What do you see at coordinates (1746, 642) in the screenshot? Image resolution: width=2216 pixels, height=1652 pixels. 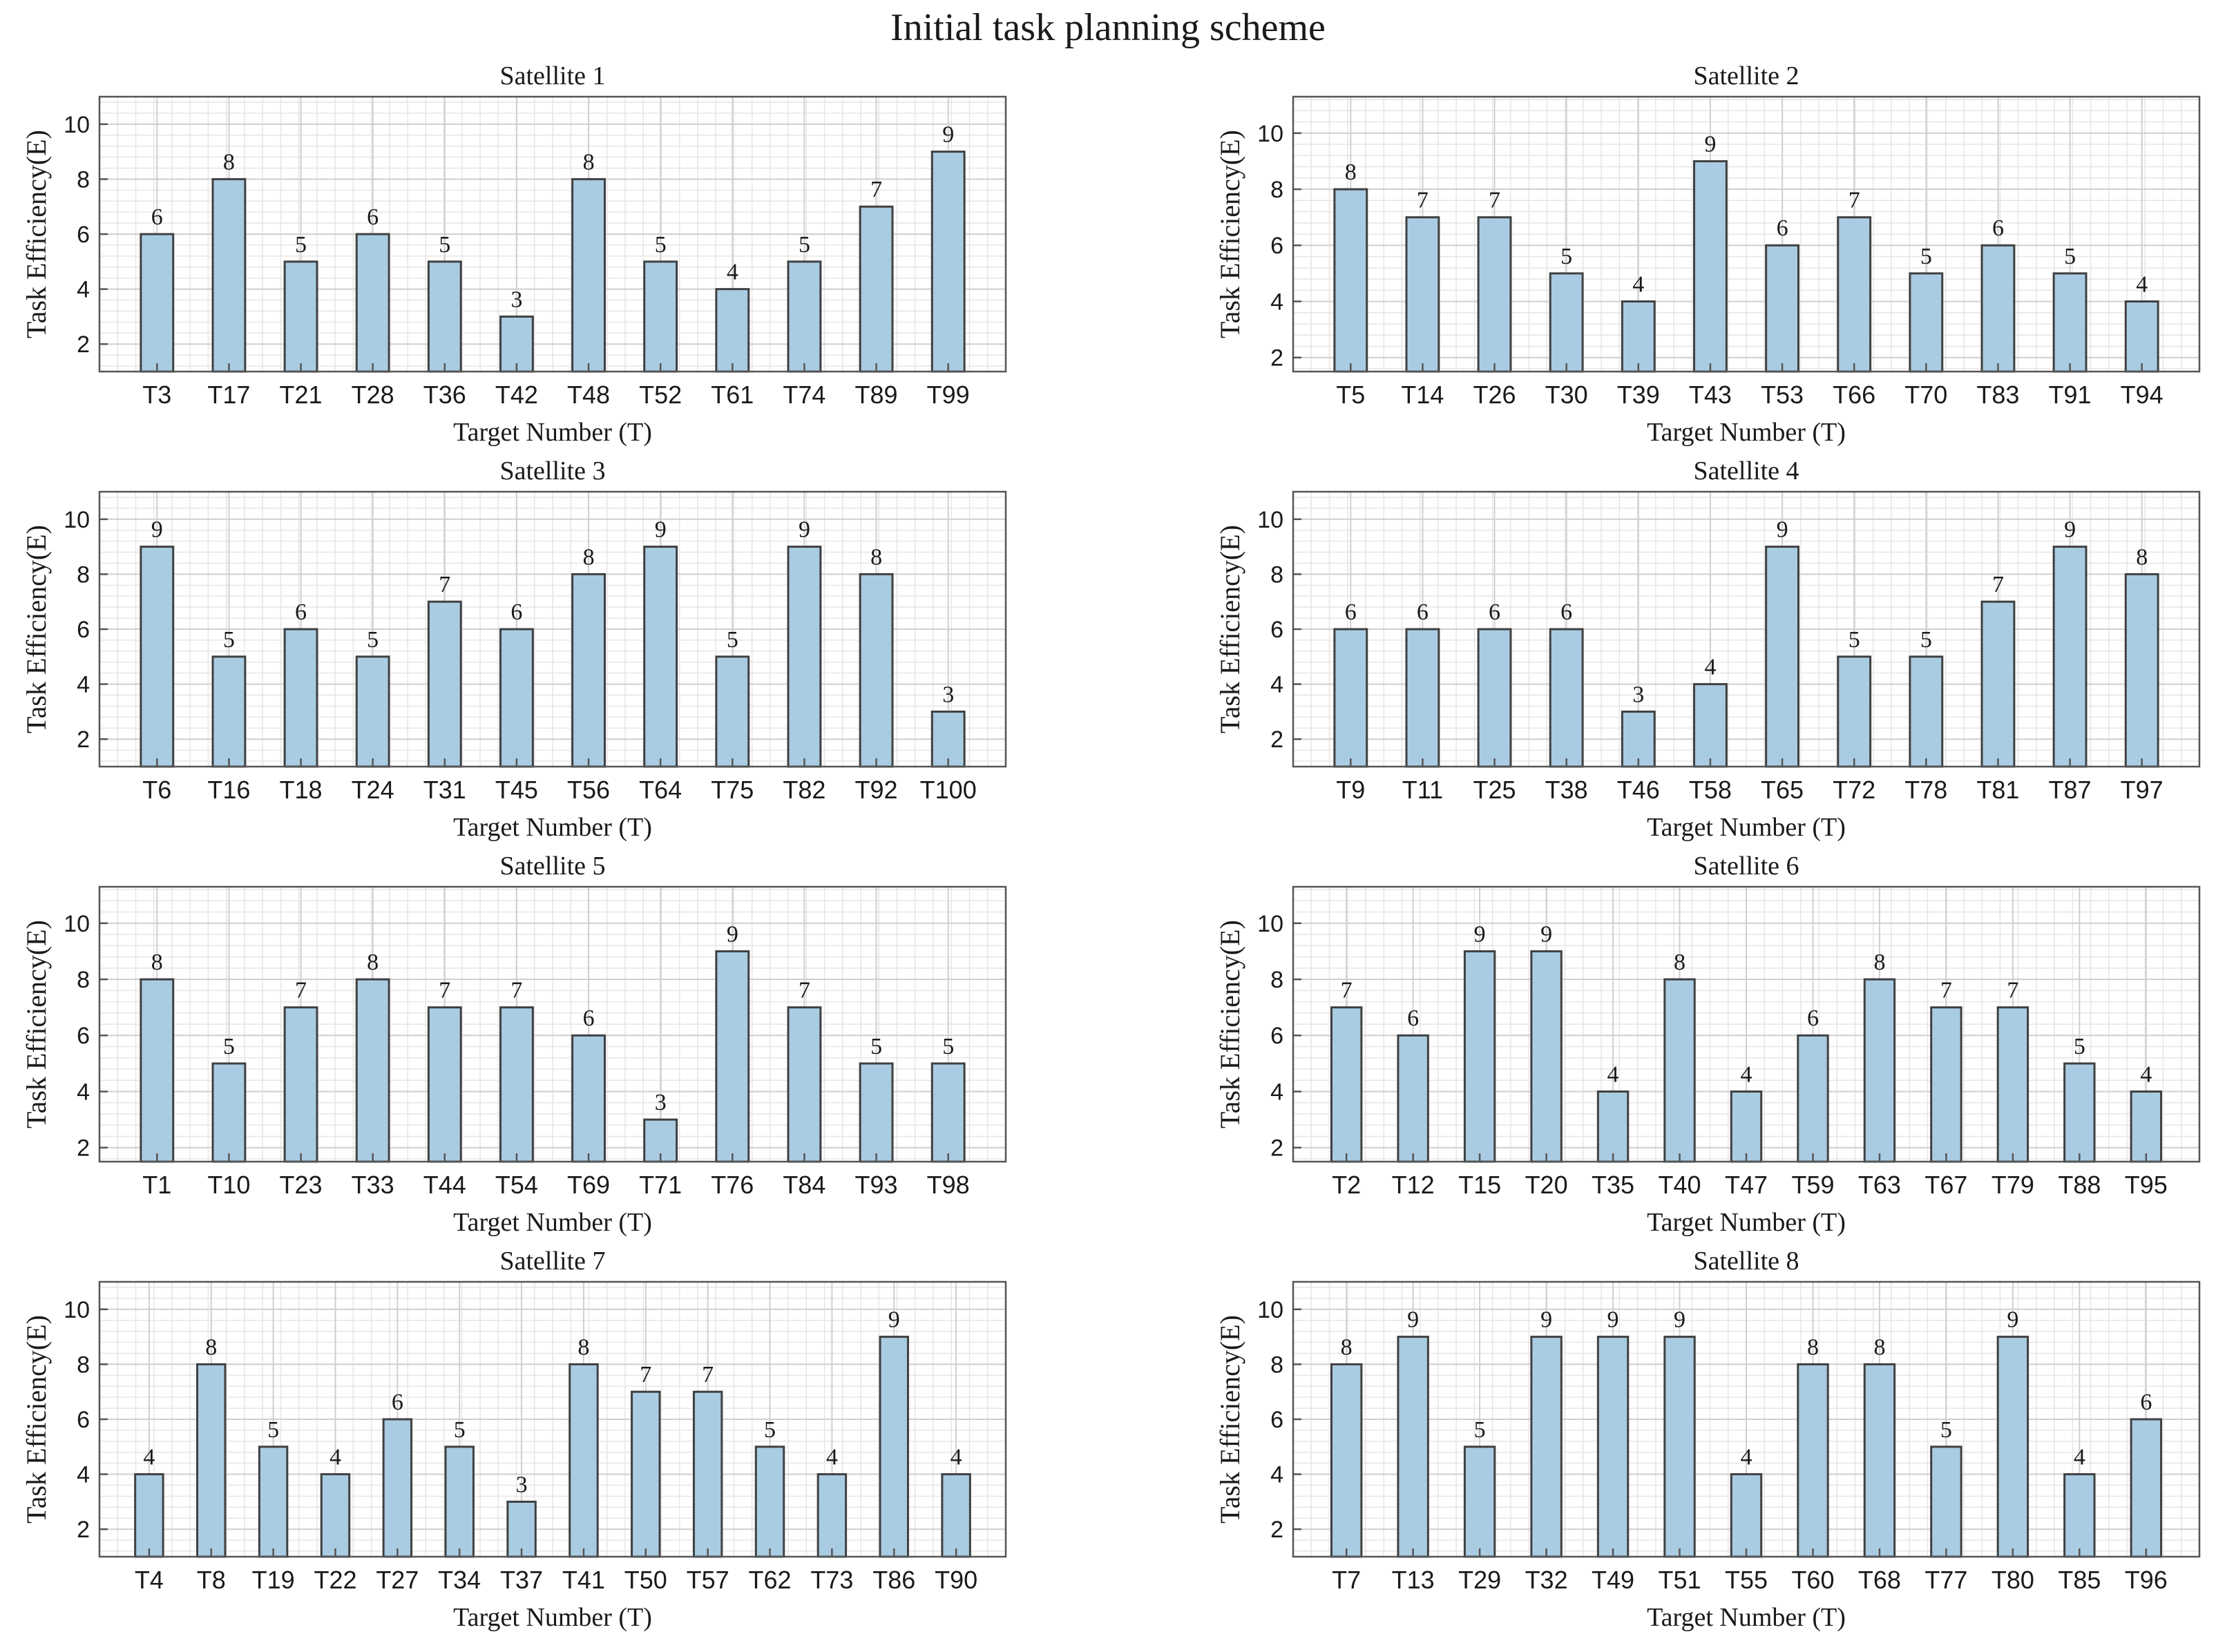 I see `bar-series: 6 6 6 6 3 4 9 5 5 7 9 8` at bounding box center [1746, 642].